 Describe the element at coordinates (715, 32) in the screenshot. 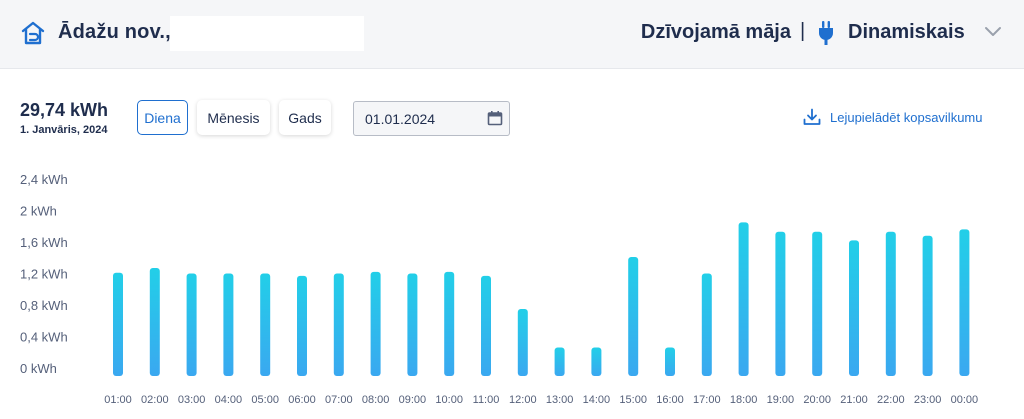

I see `property-type: Dzīvojamā māja` at that location.